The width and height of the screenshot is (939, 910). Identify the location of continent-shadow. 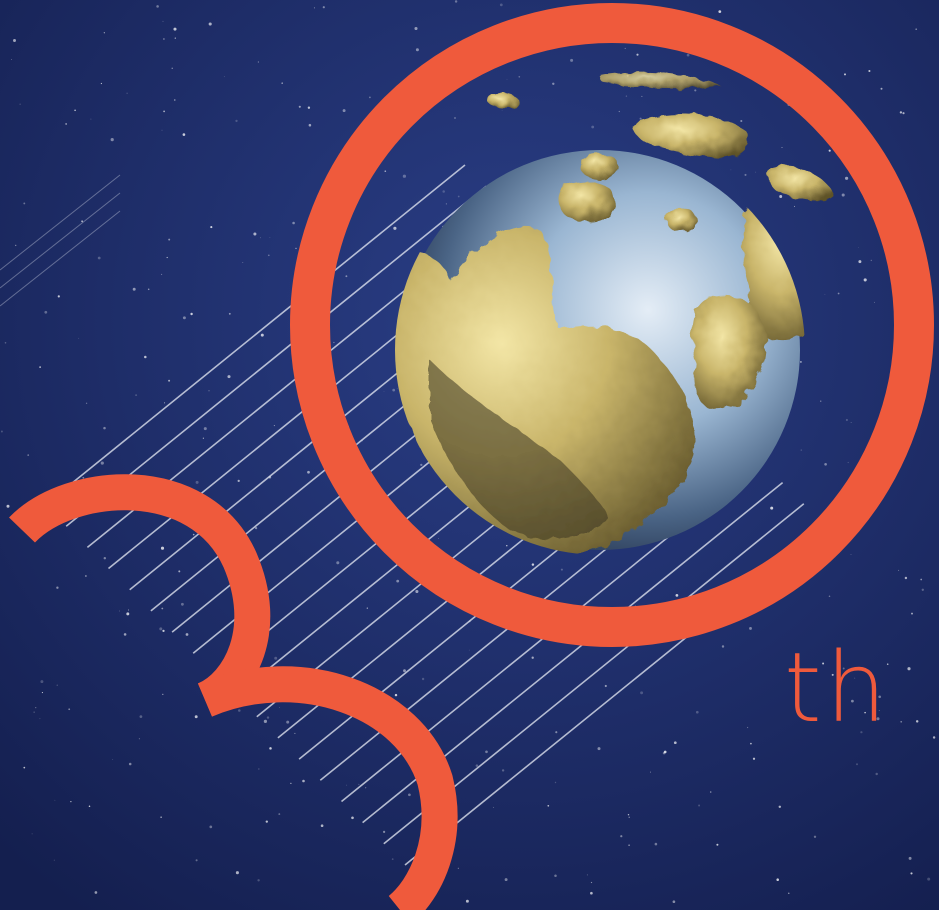
(520, 449).